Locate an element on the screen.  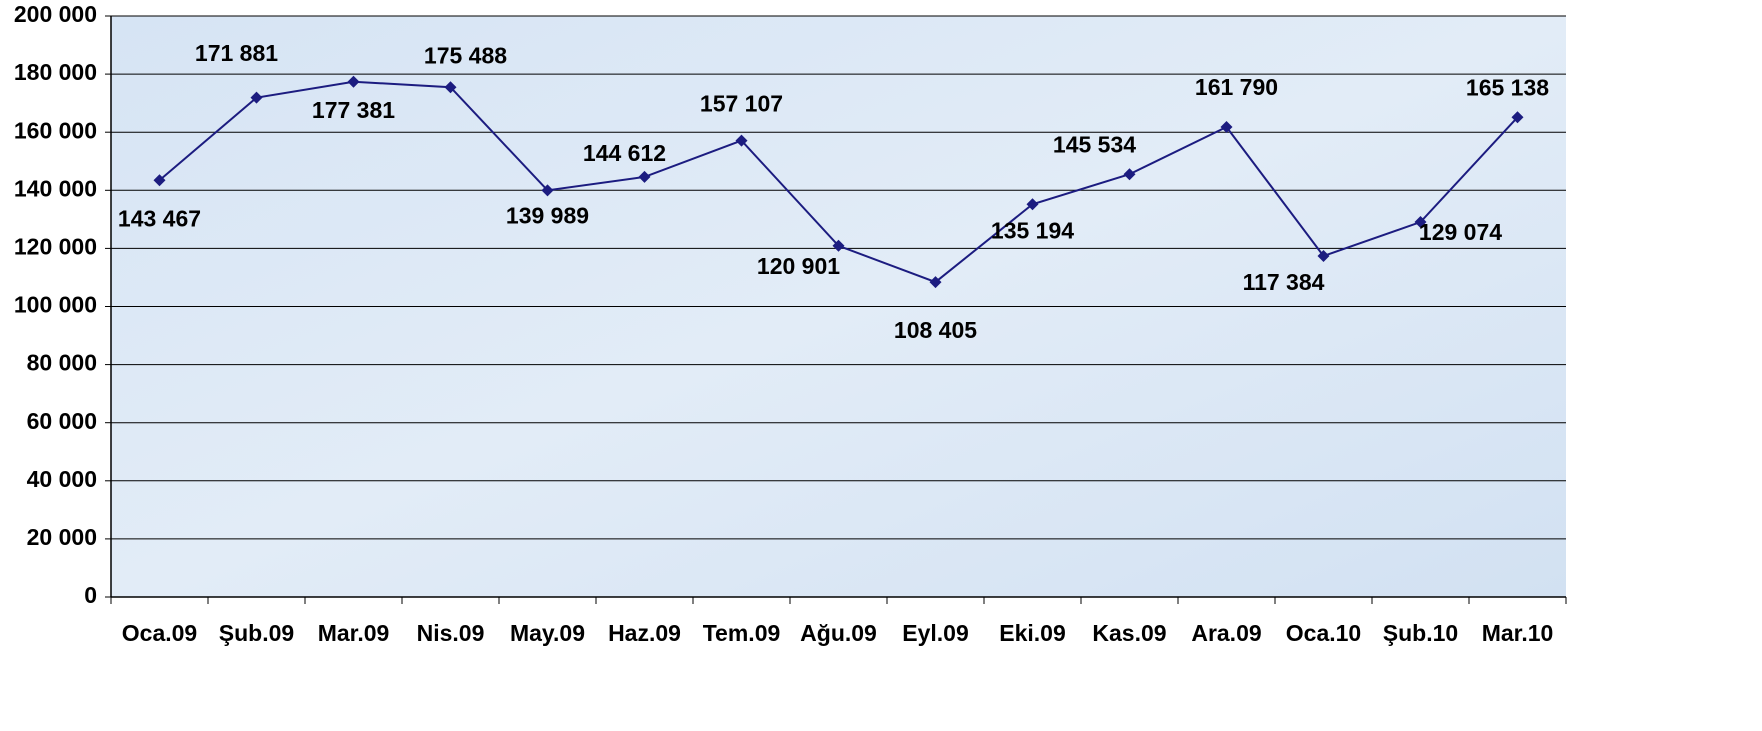
y-tick-label: 60 000 is located at coordinates (62, 421).